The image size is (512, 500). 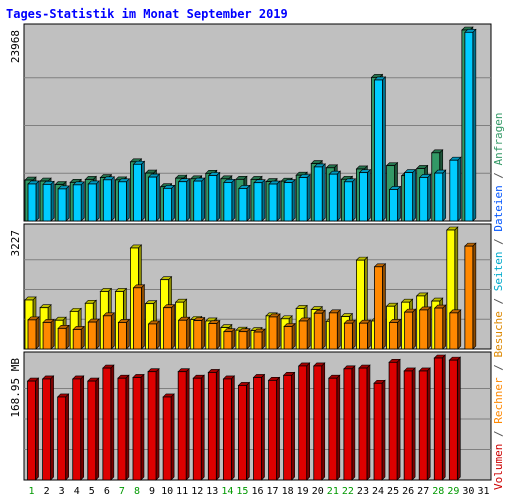 What do you see at coordinates (212, 491) in the screenshot?
I see `day-label: 13` at bounding box center [212, 491].